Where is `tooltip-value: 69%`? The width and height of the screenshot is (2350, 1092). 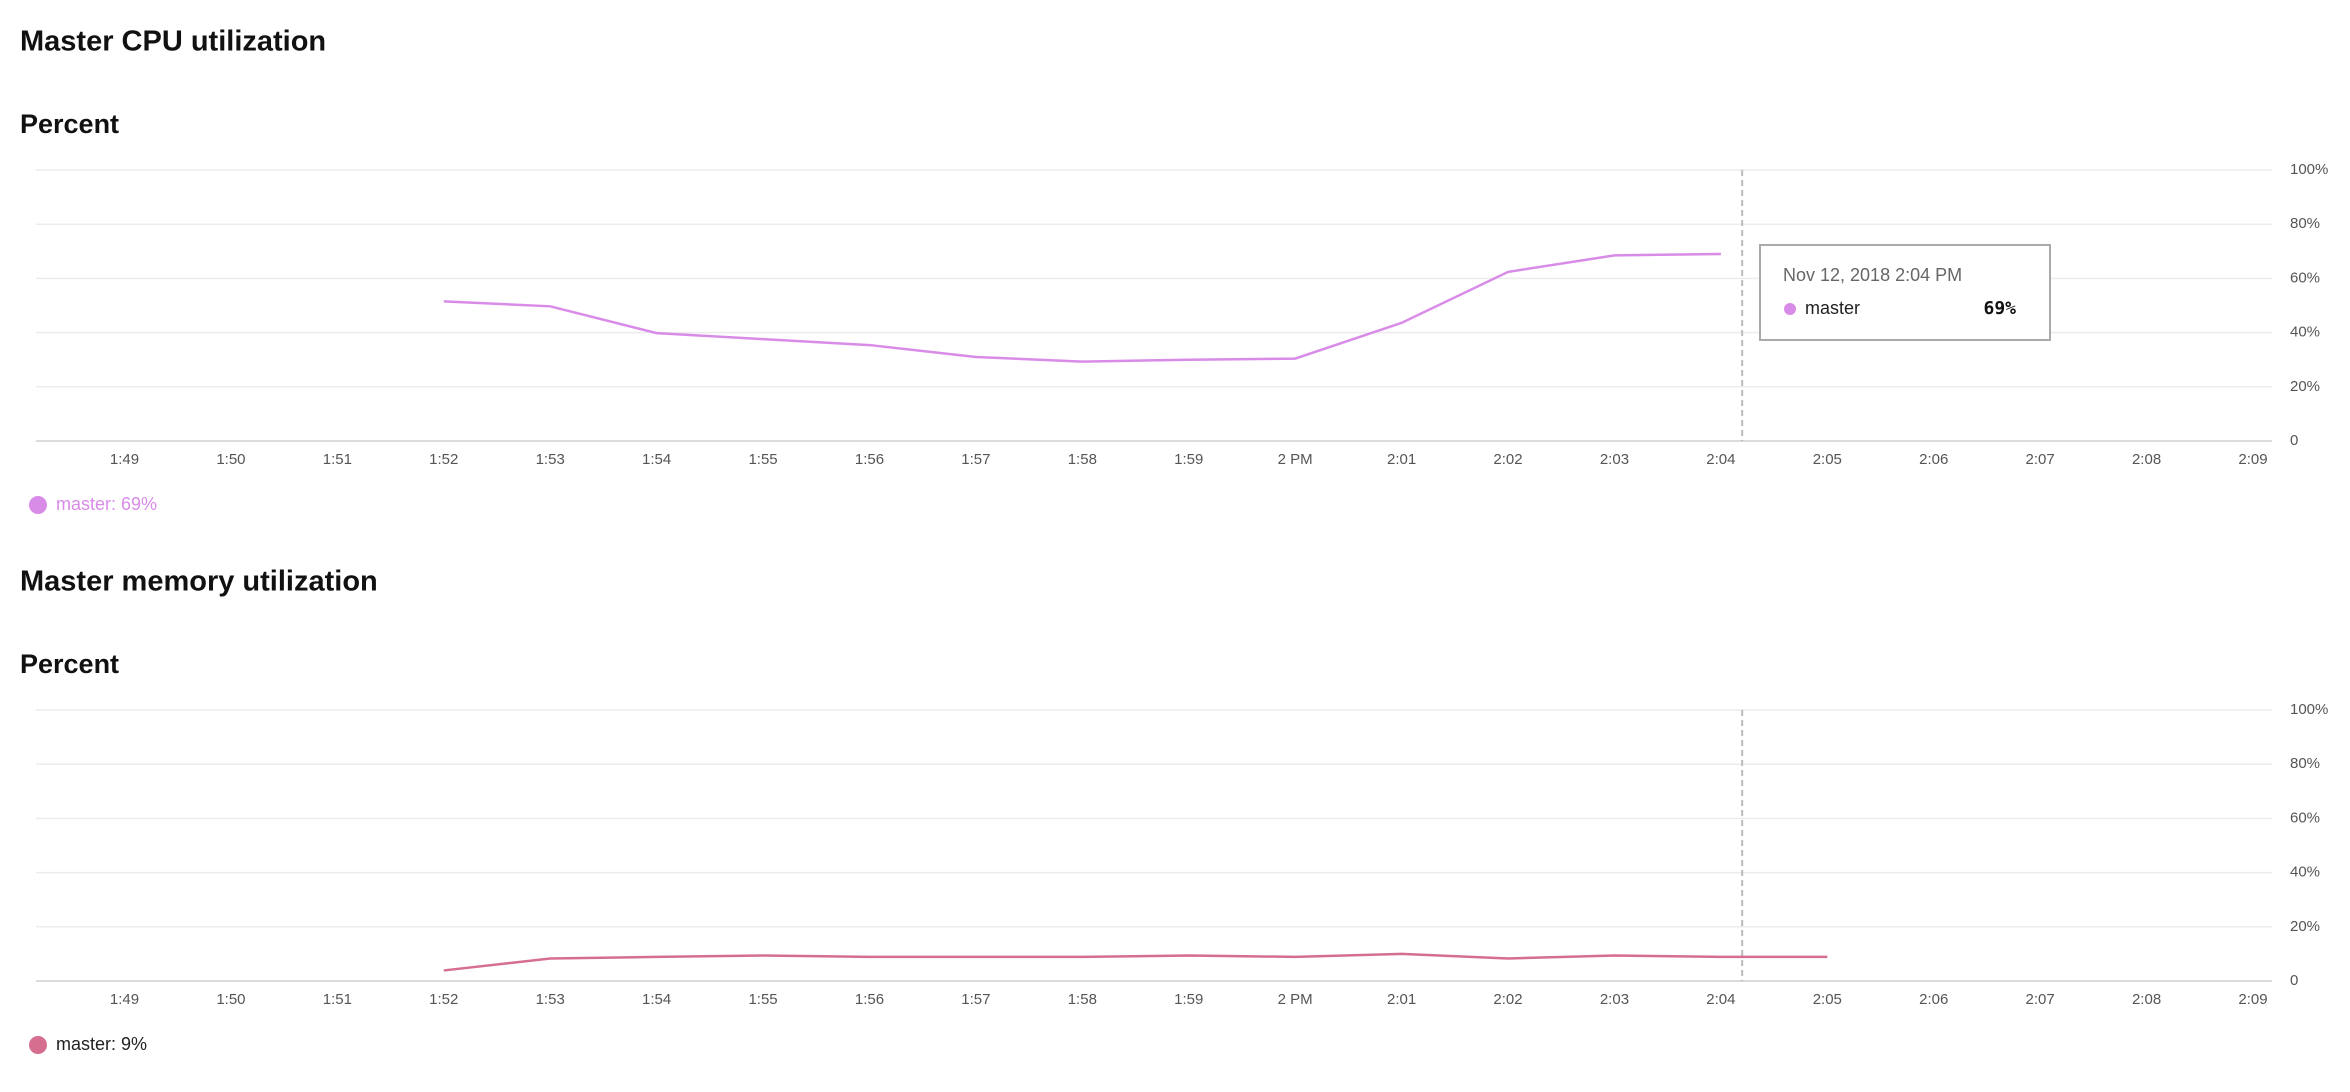
tooltip-value: 69% is located at coordinates (1999, 308).